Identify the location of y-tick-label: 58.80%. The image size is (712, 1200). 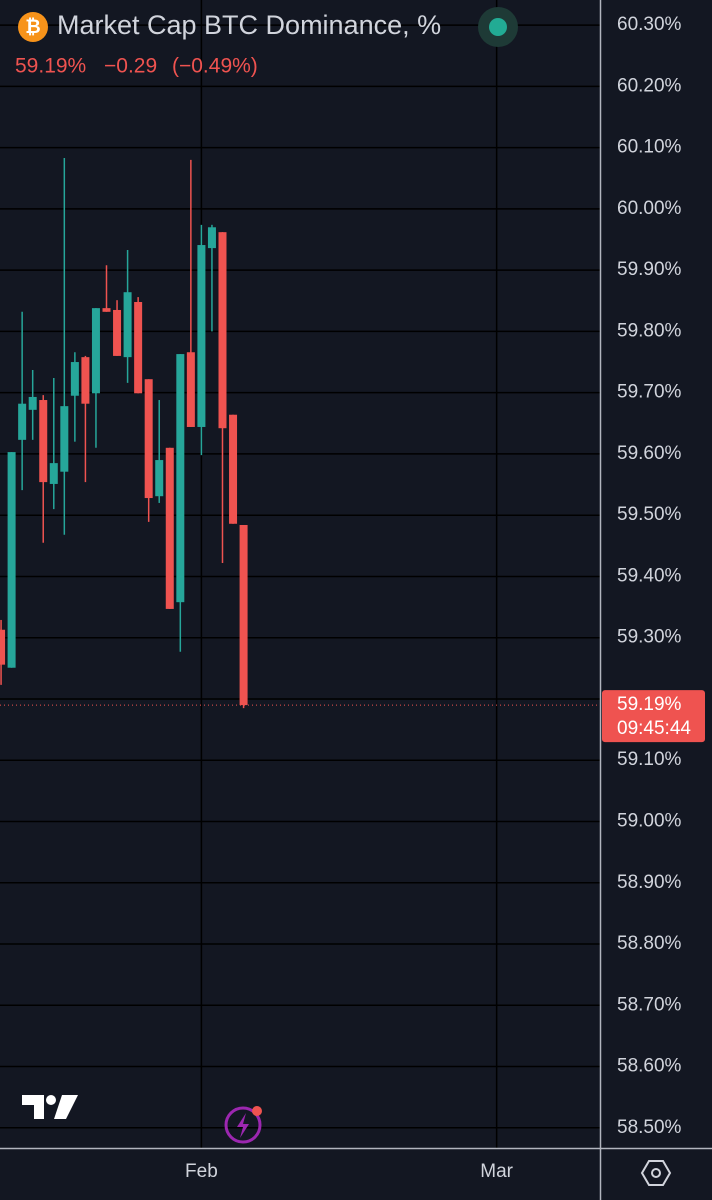
(649, 943).